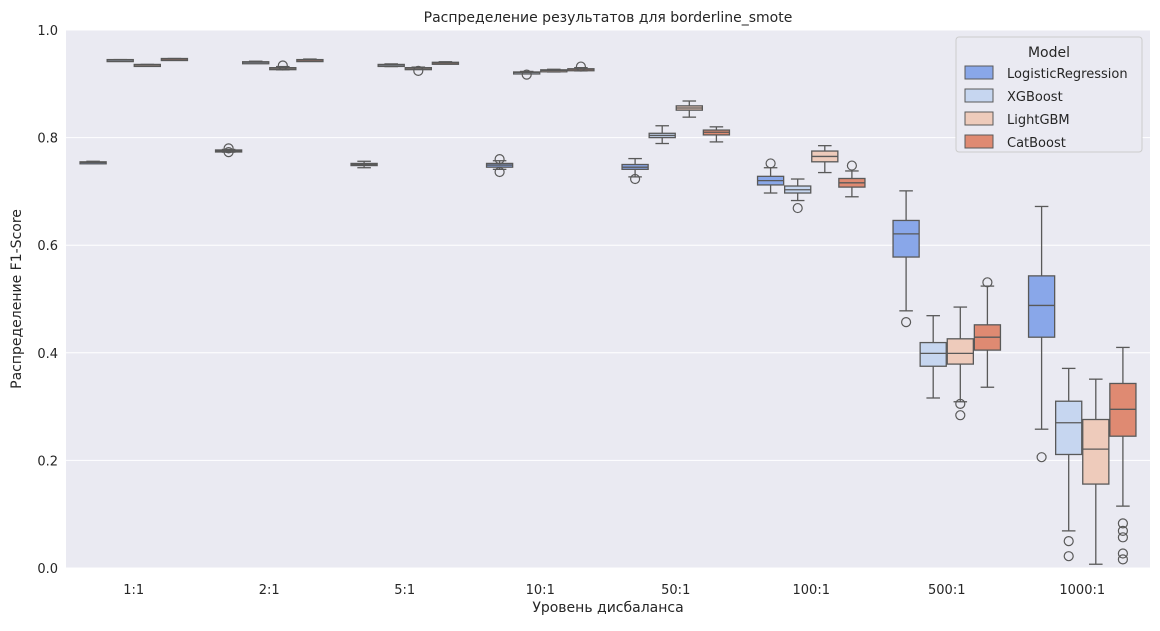  What do you see at coordinates (93, 162) in the screenshot?
I see `box-LogisticRegression-1:1` at bounding box center [93, 162].